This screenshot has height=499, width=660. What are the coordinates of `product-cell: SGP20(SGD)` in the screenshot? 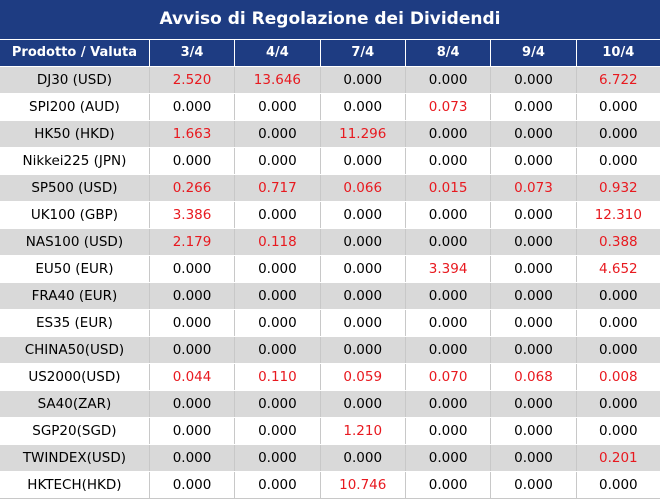 It's located at (74, 431).